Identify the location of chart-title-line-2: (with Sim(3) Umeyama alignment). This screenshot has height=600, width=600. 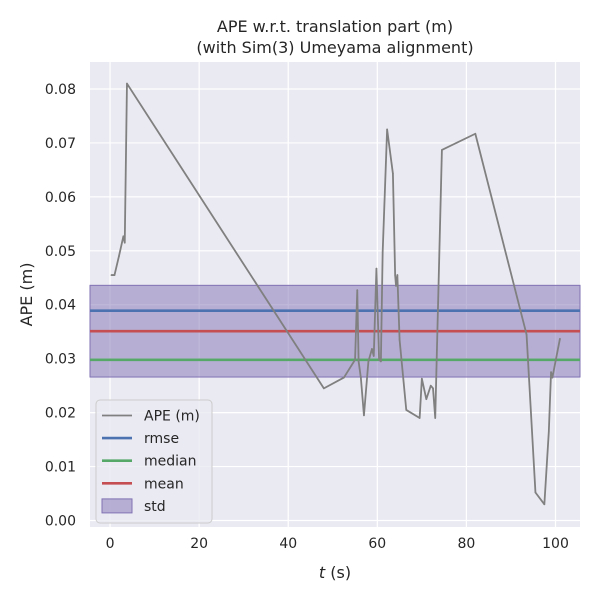
(334, 47).